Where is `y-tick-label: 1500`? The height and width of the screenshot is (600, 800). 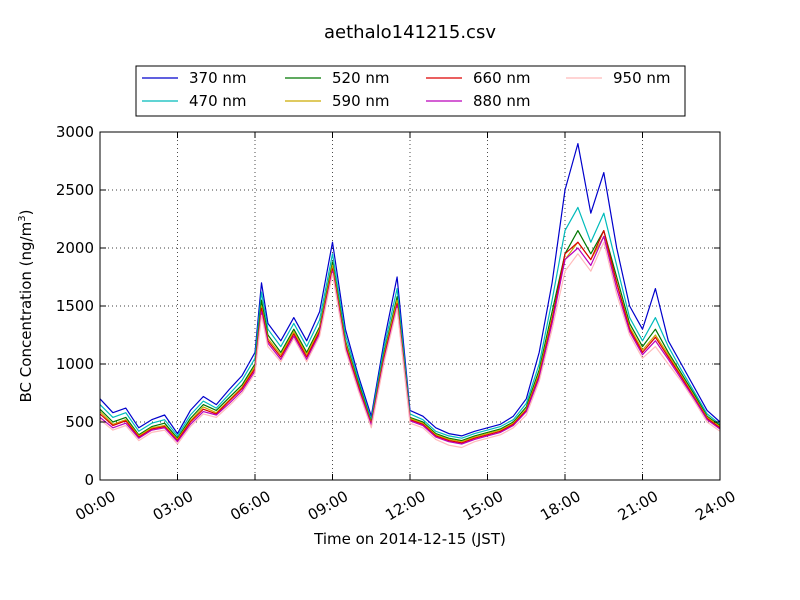
y-tick-label: 1500 is located at coordinates (75, 306).